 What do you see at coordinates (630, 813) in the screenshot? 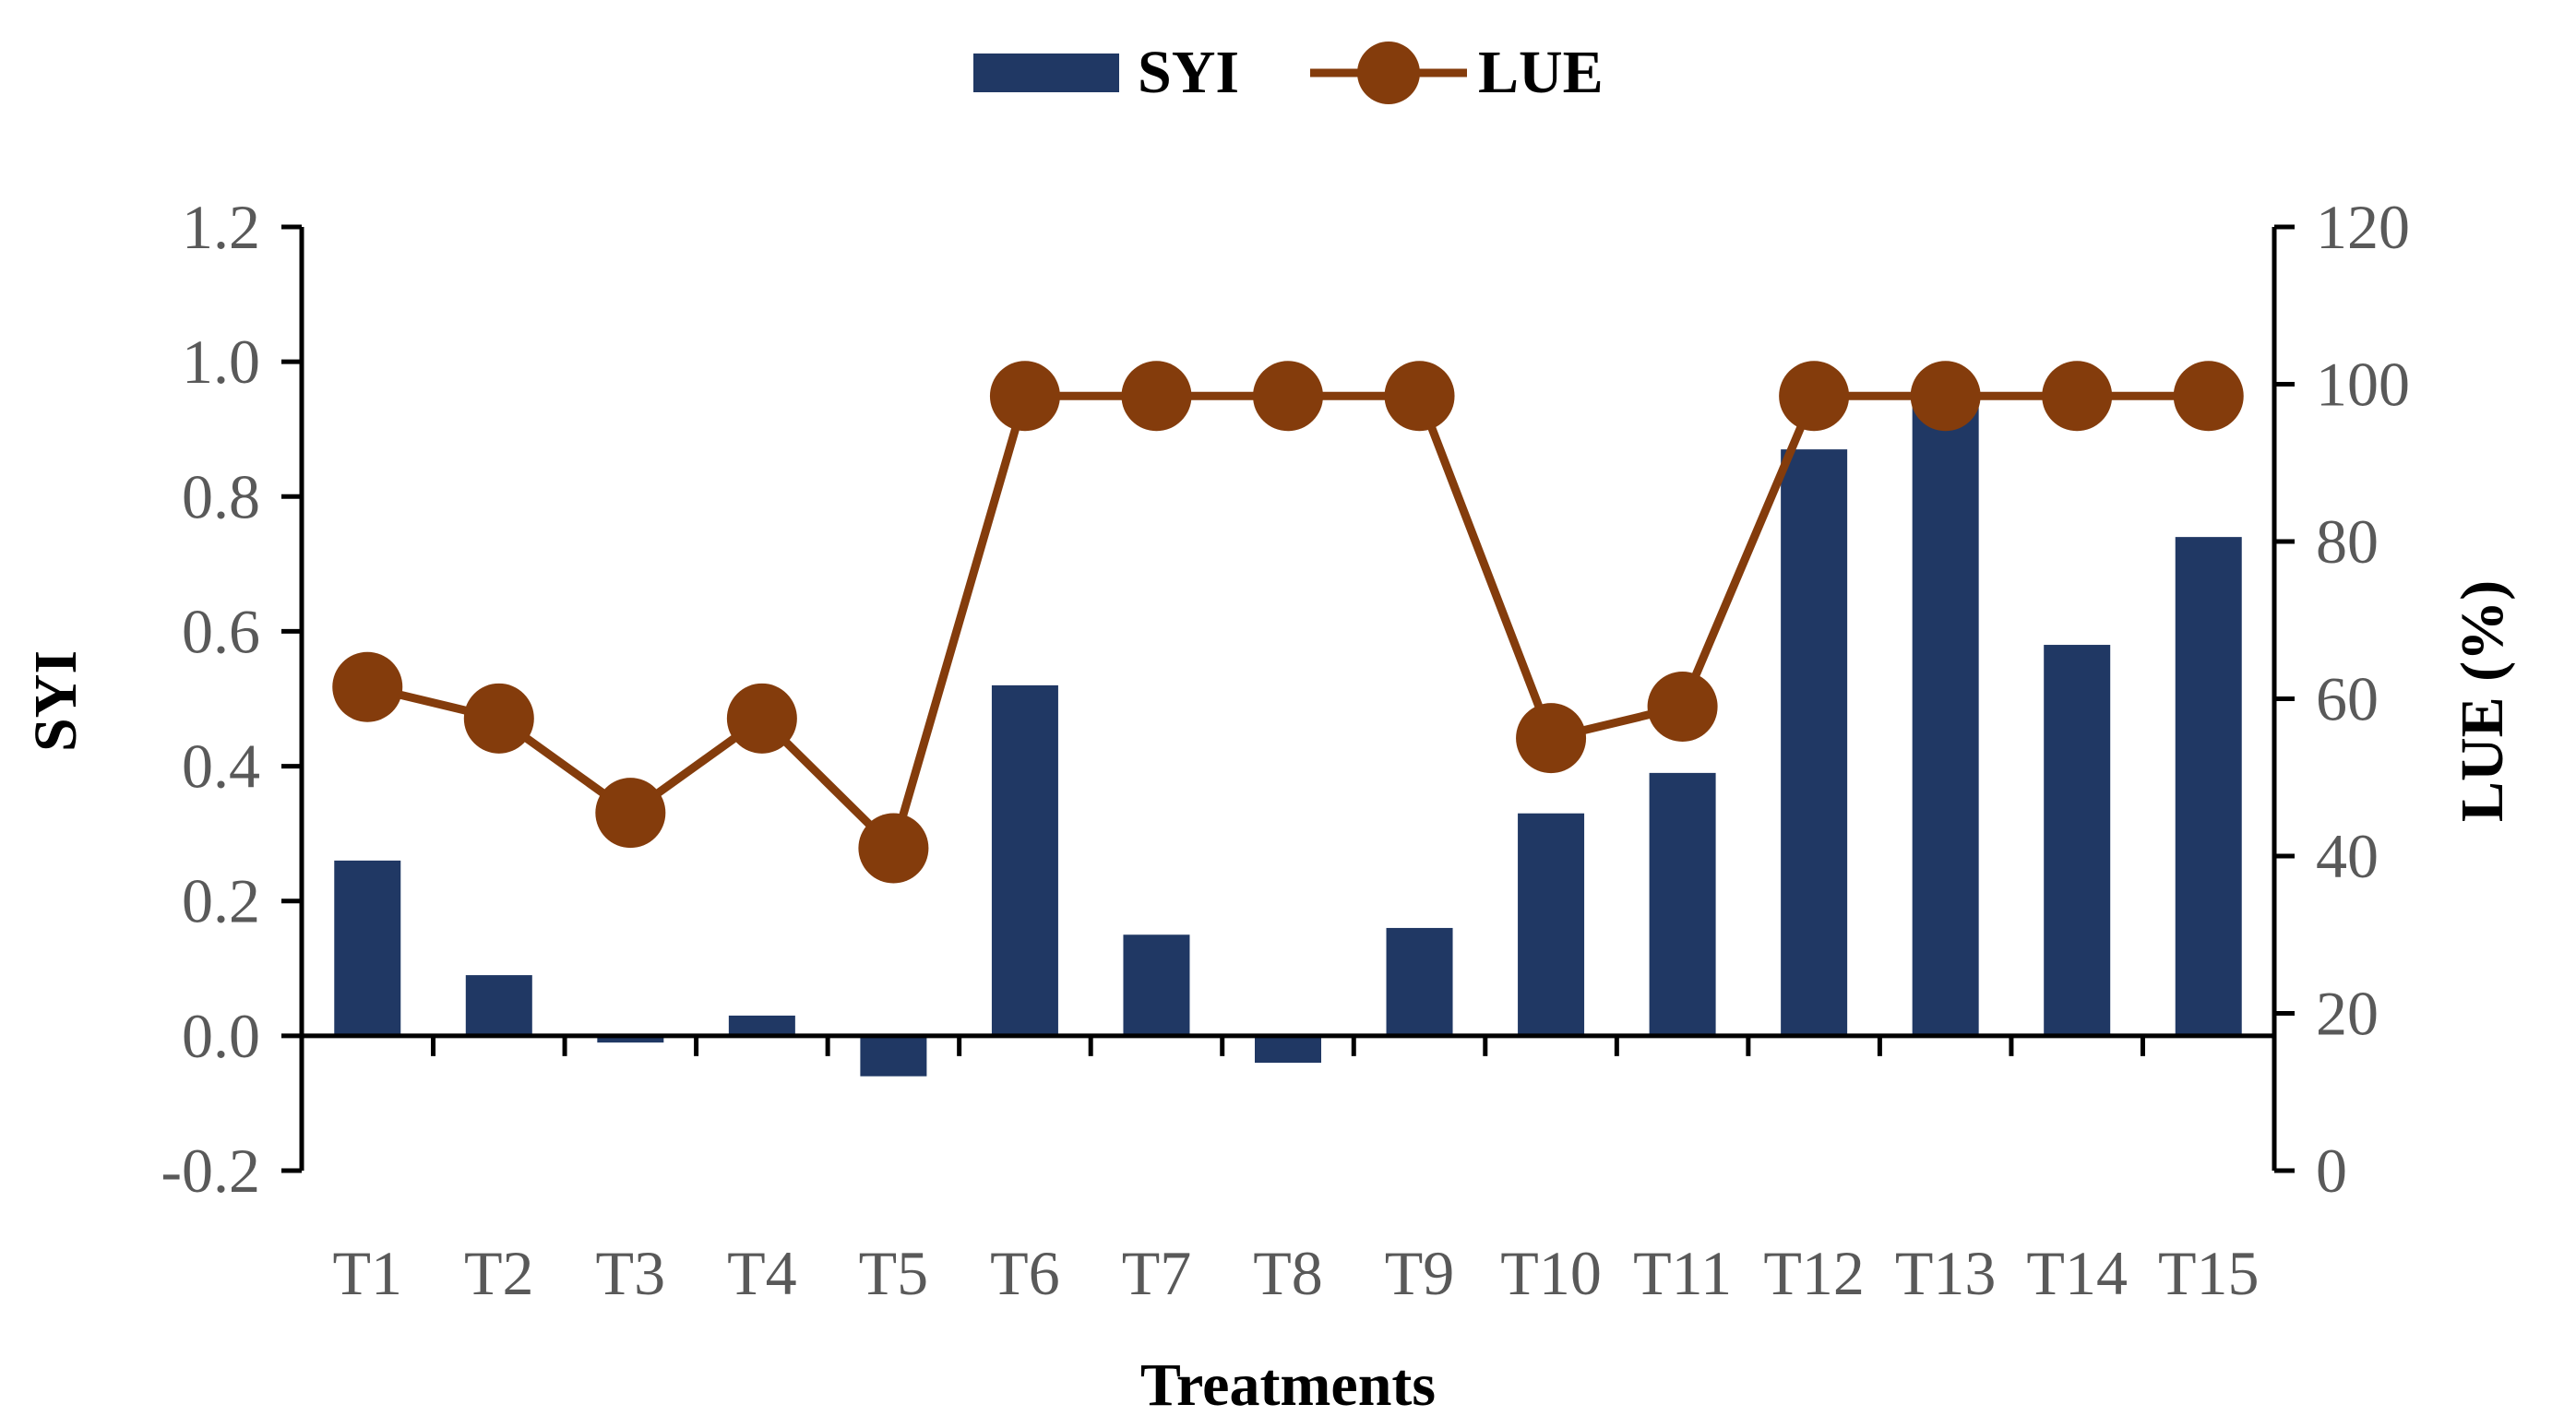
I see `lue-point-t3` at bounding box center [630, 813].